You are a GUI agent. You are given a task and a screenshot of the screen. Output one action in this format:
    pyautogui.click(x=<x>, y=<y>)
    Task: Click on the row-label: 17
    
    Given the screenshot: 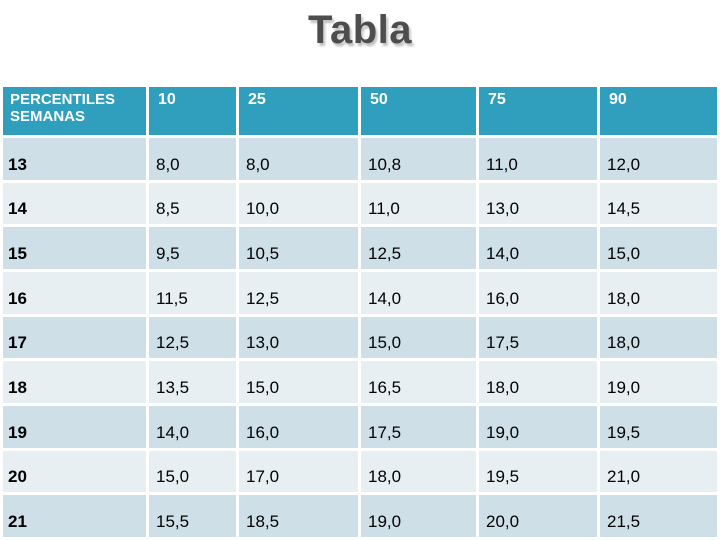 What is the action you would take?
    pyautogui.click(x=74, y=337)
    